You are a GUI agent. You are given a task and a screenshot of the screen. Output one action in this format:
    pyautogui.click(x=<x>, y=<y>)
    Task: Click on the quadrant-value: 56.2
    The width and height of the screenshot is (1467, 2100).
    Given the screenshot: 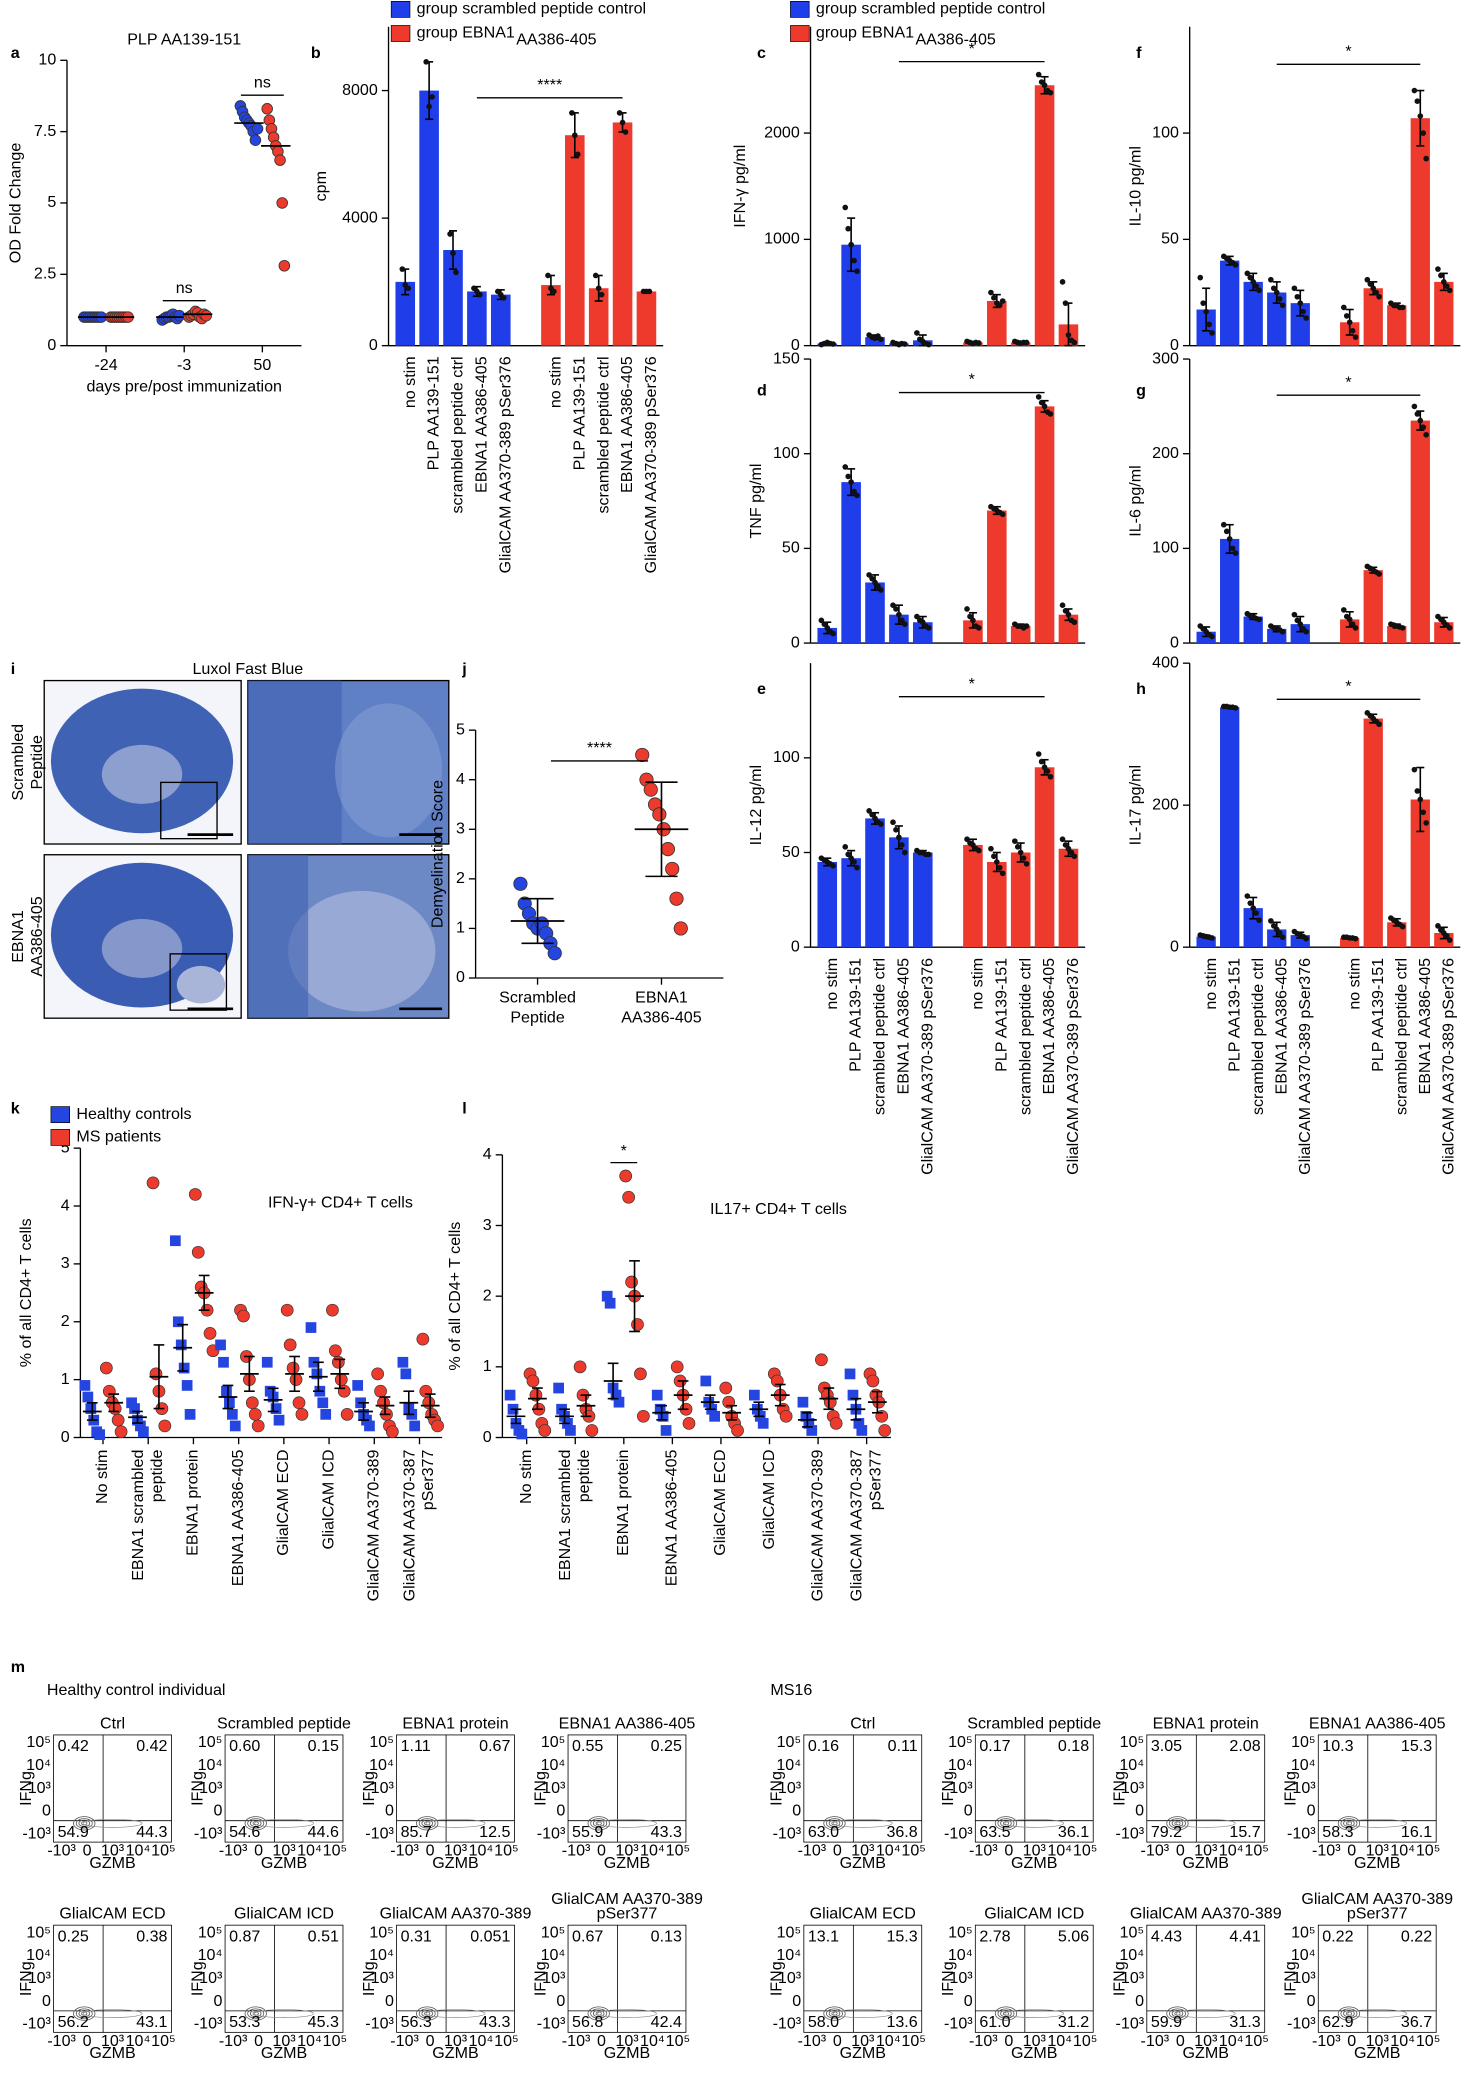 What is the action you would take?
    pyautogui.click(x=73, y=2022)
    